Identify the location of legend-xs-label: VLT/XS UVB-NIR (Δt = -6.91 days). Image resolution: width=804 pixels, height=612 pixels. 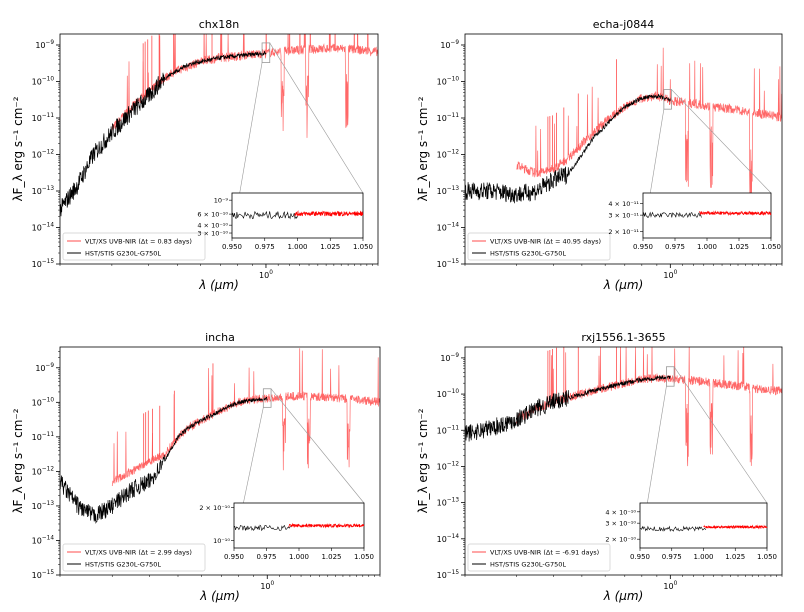
(544, 553).